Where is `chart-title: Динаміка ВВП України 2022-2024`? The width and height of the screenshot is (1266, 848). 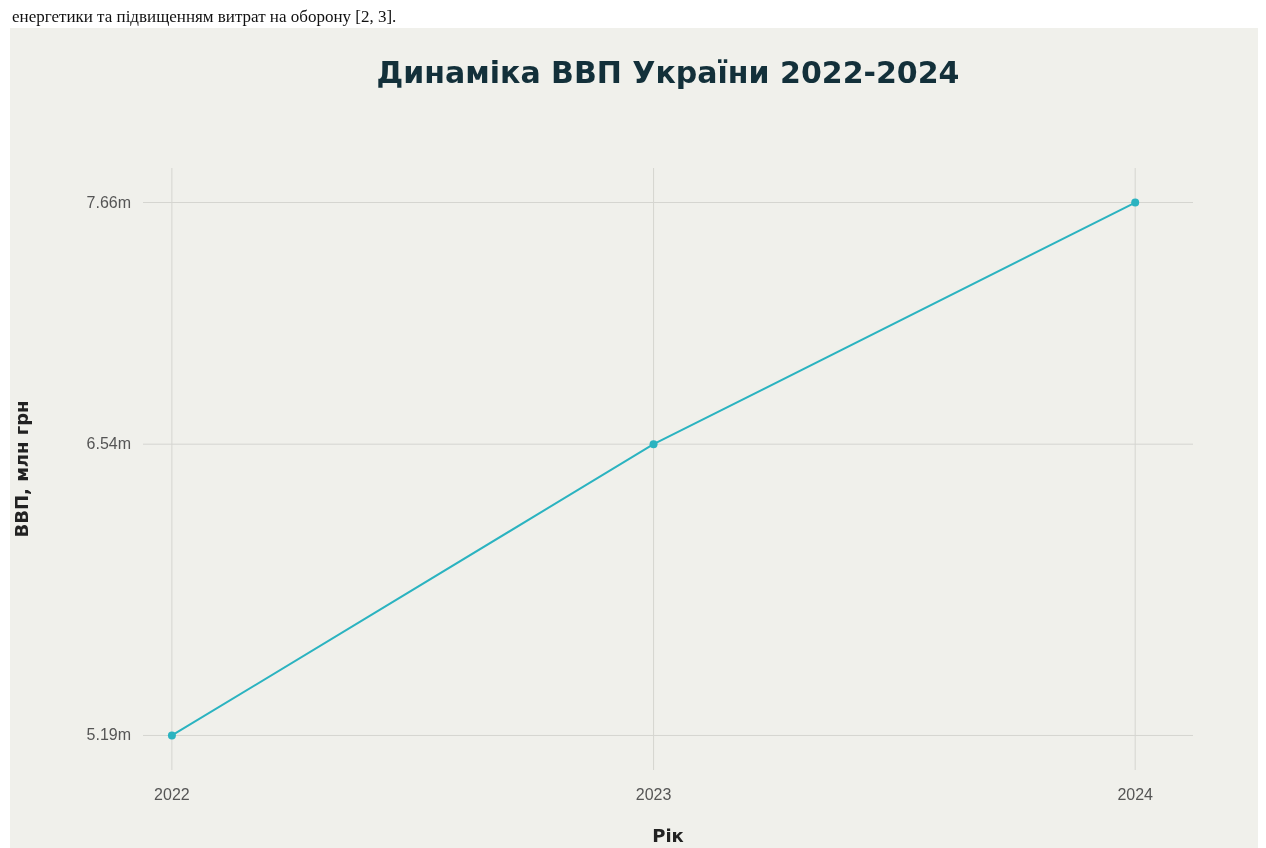 chart-title: Динаміка ВВП України 2022-2024 is located at coordinates (668, 72).